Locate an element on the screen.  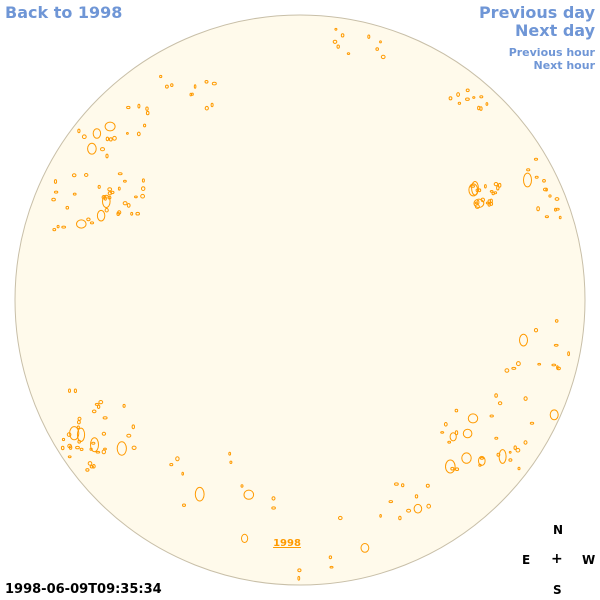
previous-day-link: Previous day is located at coordinates (536, 12).